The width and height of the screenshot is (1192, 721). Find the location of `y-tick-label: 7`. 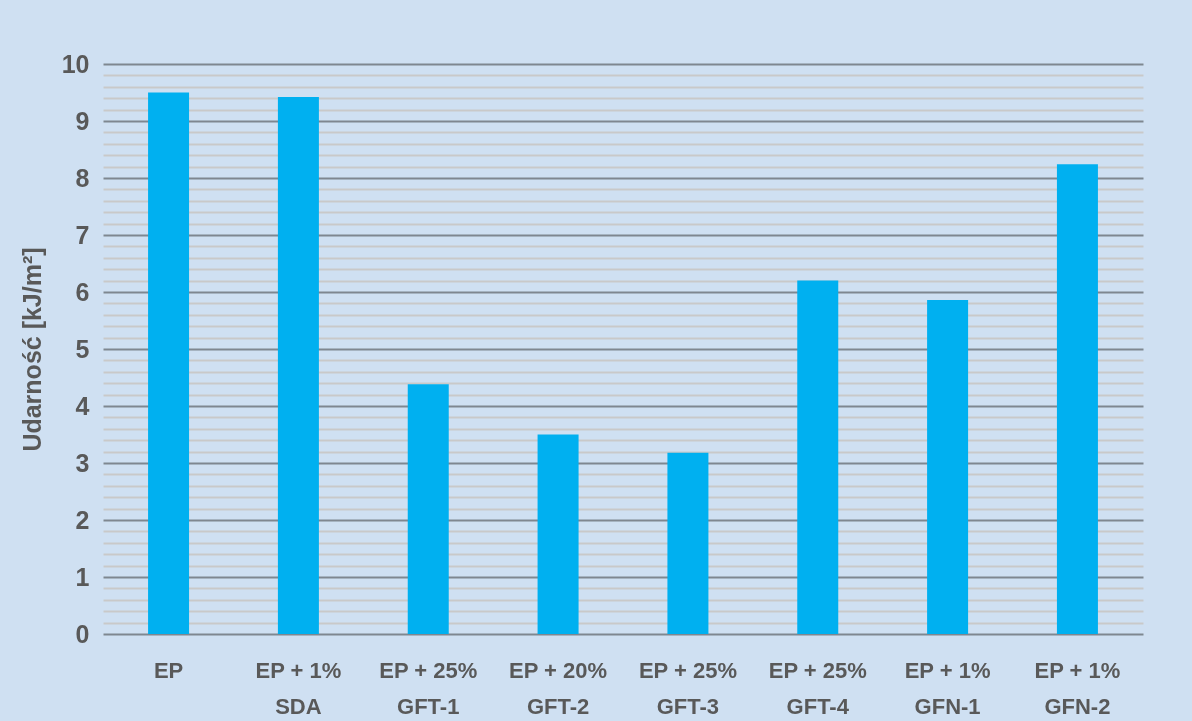

y-tick-label: 7 is located at coordinates (82, 234).